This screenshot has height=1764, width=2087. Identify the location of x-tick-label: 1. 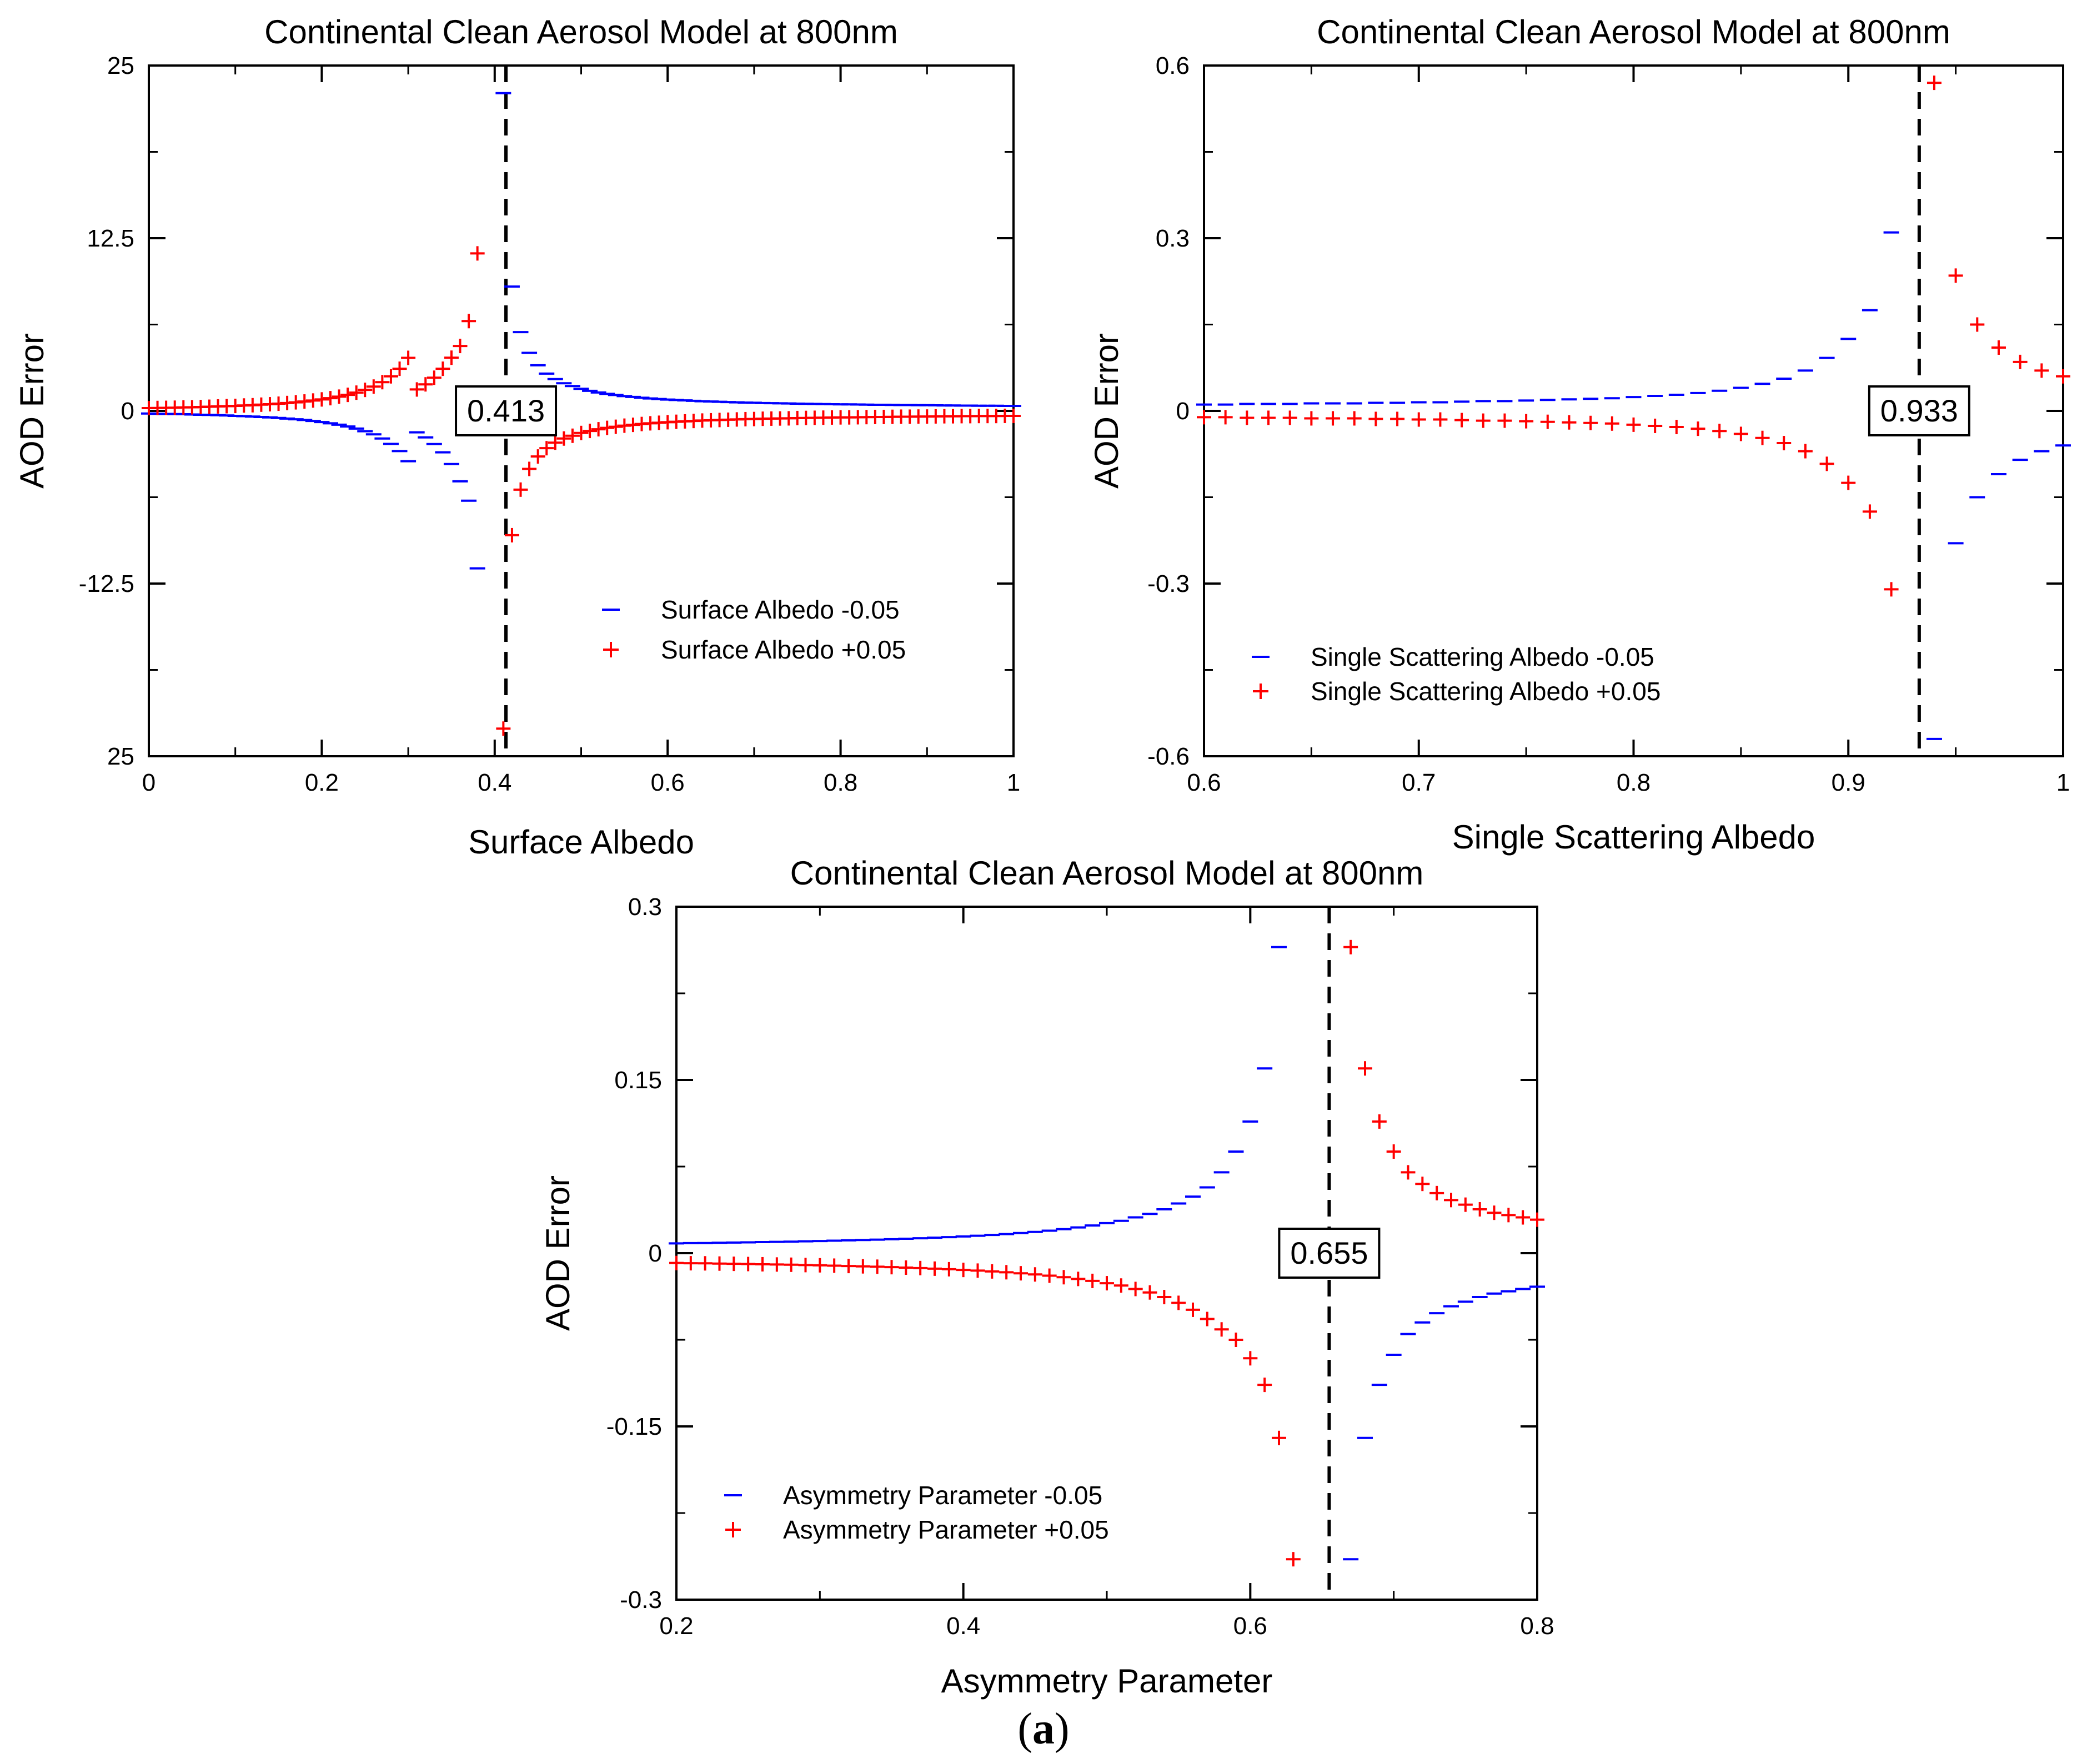
(1013, 782).